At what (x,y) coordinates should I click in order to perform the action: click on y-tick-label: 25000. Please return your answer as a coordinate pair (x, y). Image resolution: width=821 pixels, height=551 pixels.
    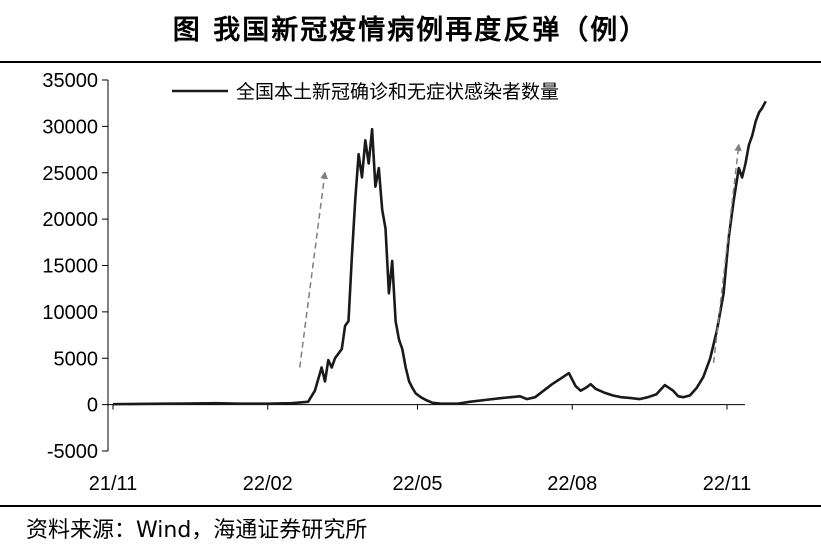
    Looking at the image, I should click on (70, 174).